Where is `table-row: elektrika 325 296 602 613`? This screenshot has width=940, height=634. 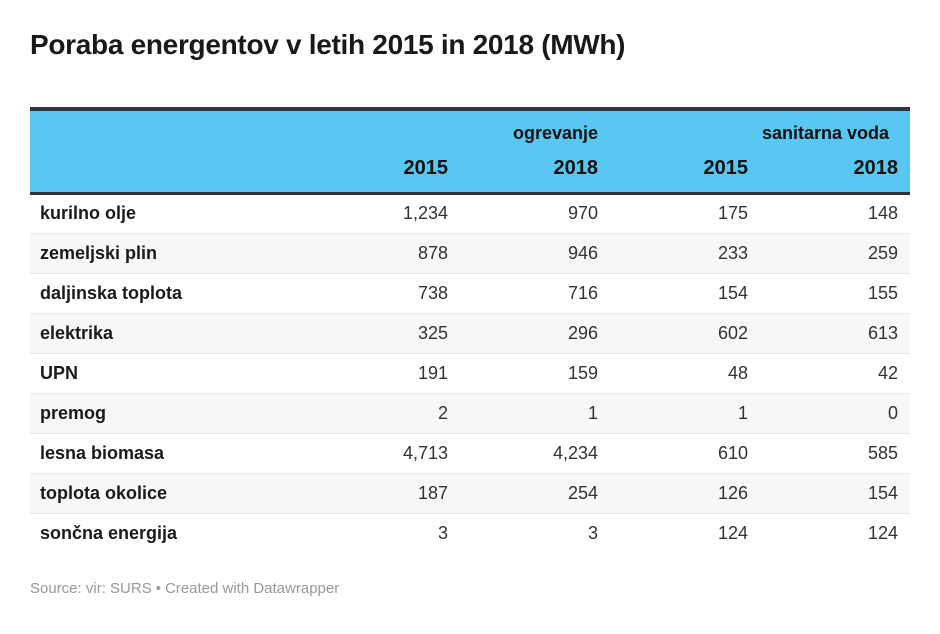
table-row: elektrika 325 296 602 613 is located at coordinates (470, 333).